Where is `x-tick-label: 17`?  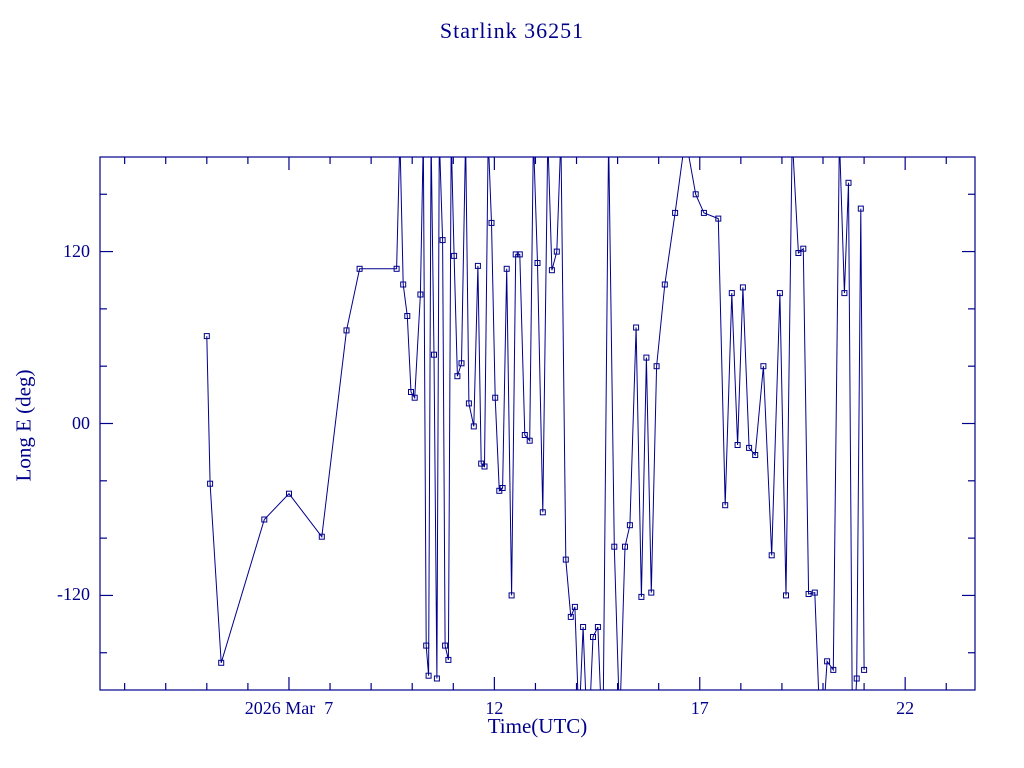
x-tick-label: 17 is located at coordinates (699, 708).